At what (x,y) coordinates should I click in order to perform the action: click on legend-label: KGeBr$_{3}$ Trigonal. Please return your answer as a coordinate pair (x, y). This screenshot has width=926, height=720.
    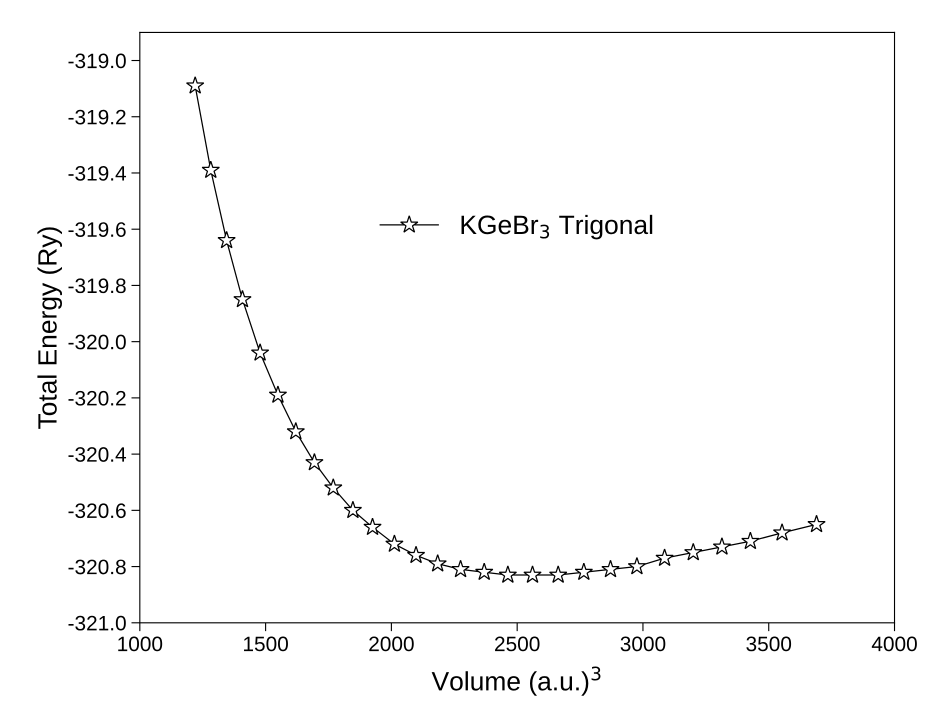
    Looking at the image, I should click on (557, 227).